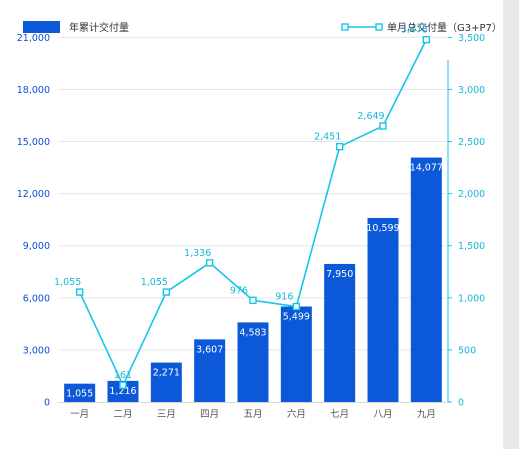 This screenshot has width=519, height=449. Describe the element at coordinates (471, 90) in the screenshot. I see `right-tick-label: 3,000` at that location.